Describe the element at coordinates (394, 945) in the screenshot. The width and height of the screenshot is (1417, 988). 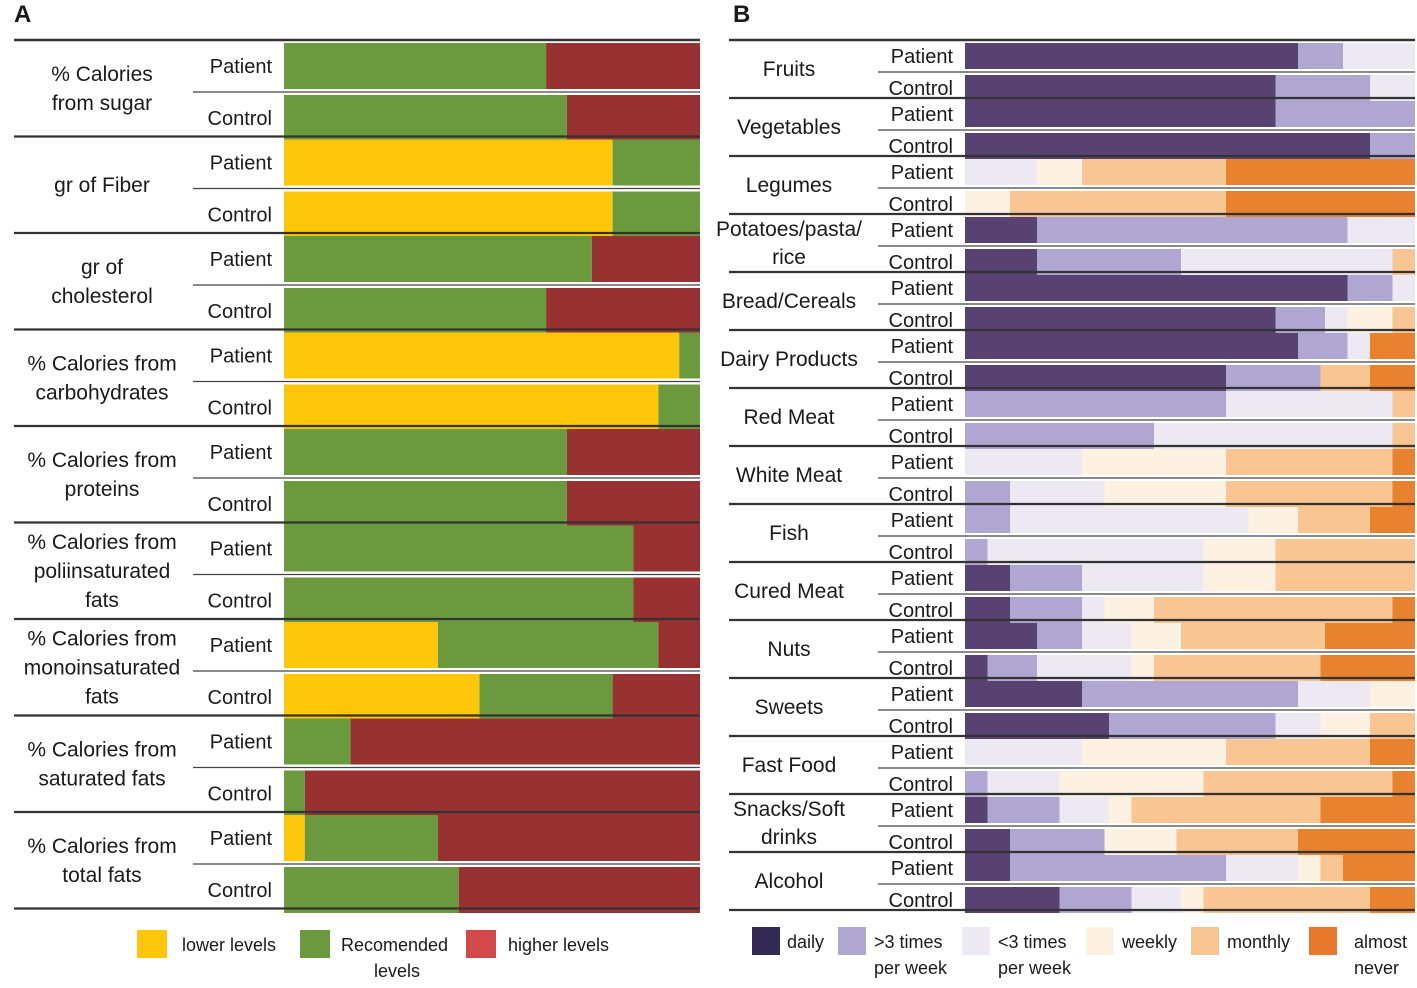
I see `legend-label: Recomended` at that location.